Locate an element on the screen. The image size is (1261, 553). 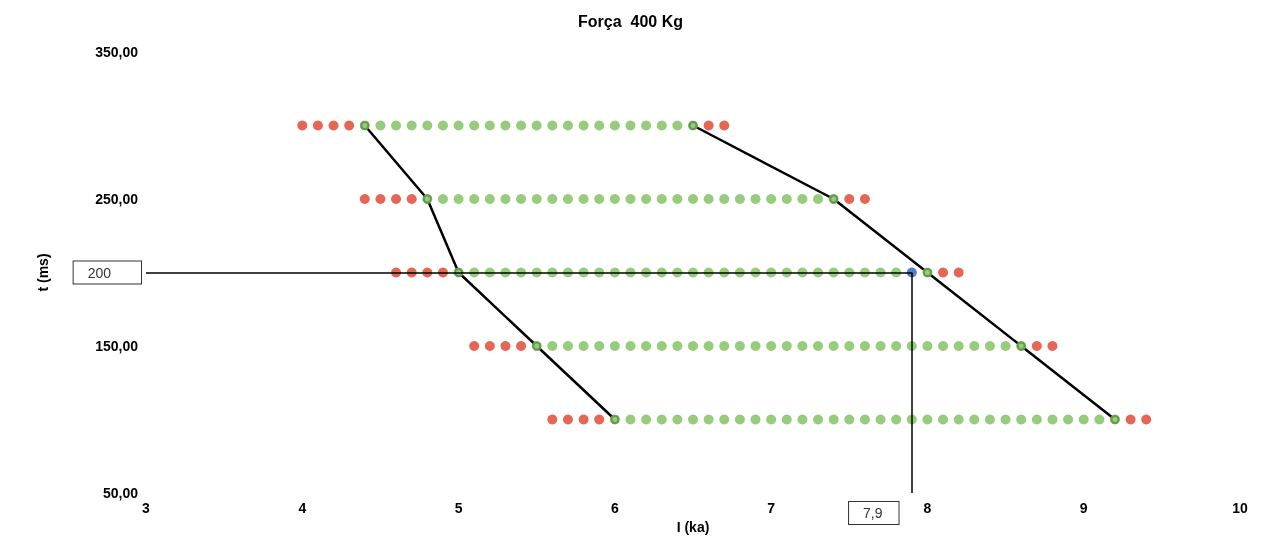
y-tick-label: 150,00 is located at coordinates (117, 346).